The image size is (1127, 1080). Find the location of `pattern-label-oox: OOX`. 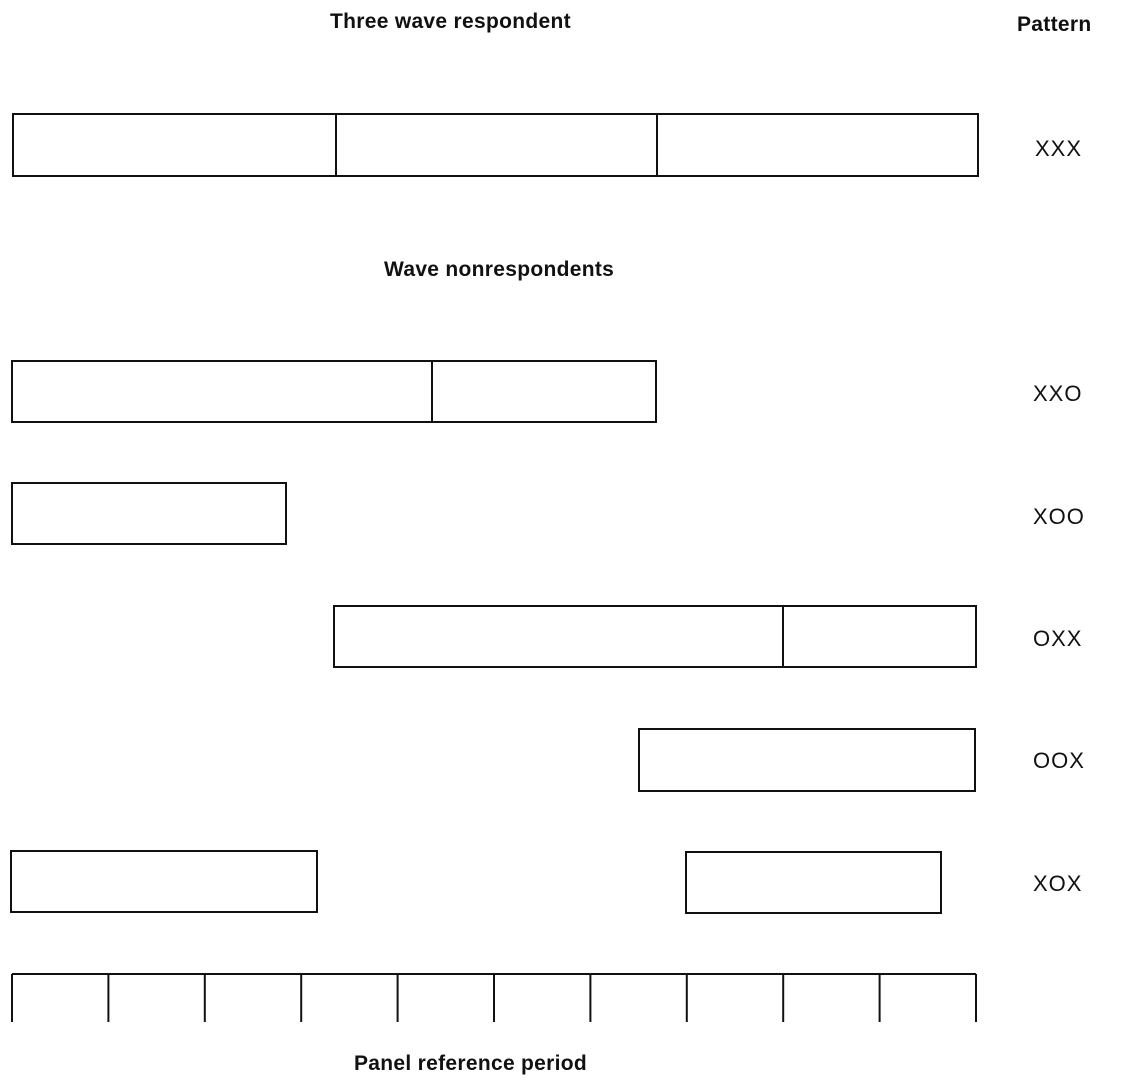

pattern-label-oox: OOX is located at coordinates (1059, 760).